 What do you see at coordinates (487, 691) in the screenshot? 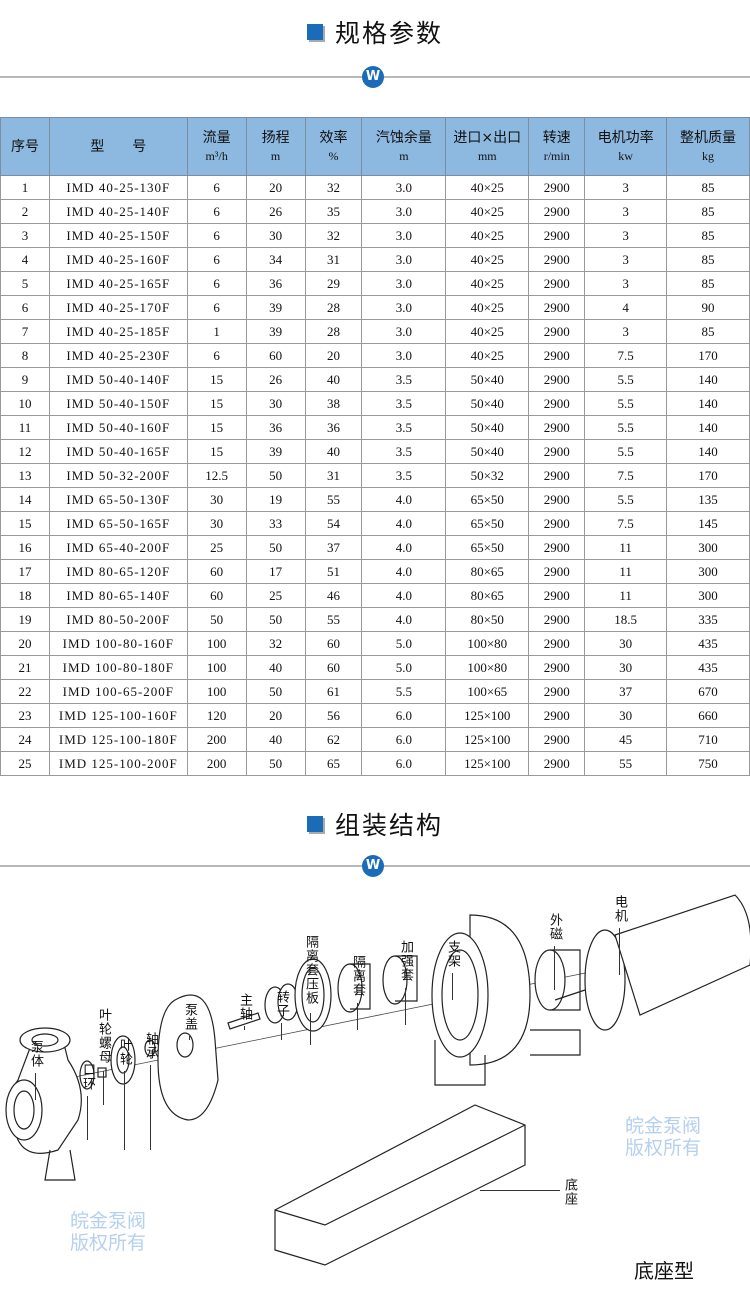
I see `table-cell: 100×65` at bounding box center [487, 691].